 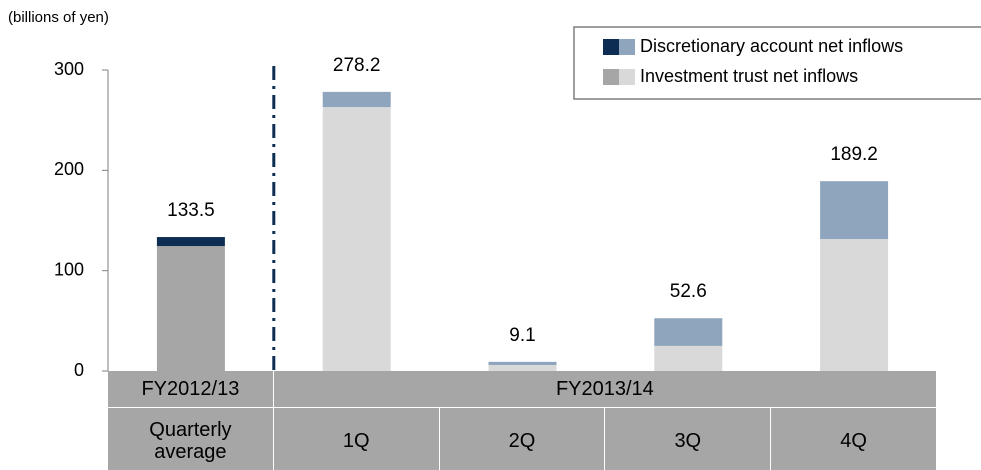 I want to click on group-label: FY2013/14, so click(x=605, y=389).